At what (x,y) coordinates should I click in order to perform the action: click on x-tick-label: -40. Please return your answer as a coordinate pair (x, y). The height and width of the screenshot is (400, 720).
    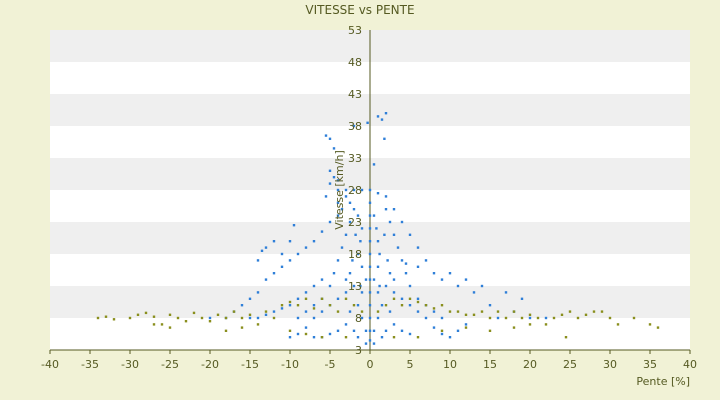
    Looking at the image, I should click on (50, 364).